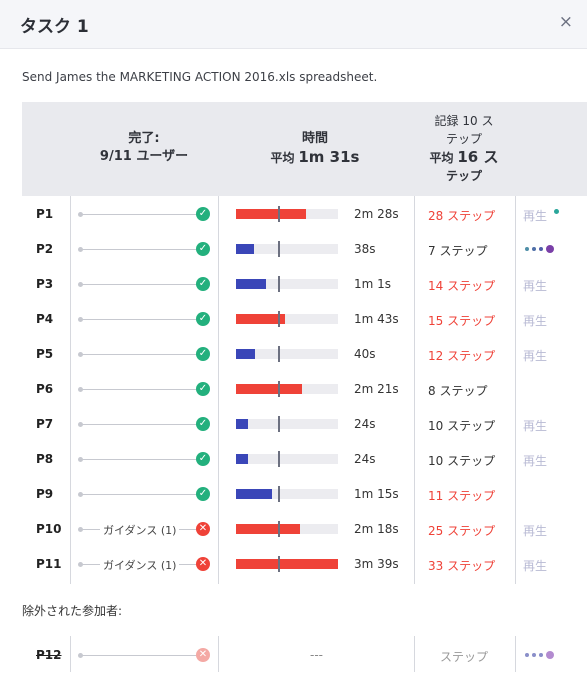  I want to click on table-row: P3 ✓ 1m 1s 14 ステップ 再生, so click(304, 284).